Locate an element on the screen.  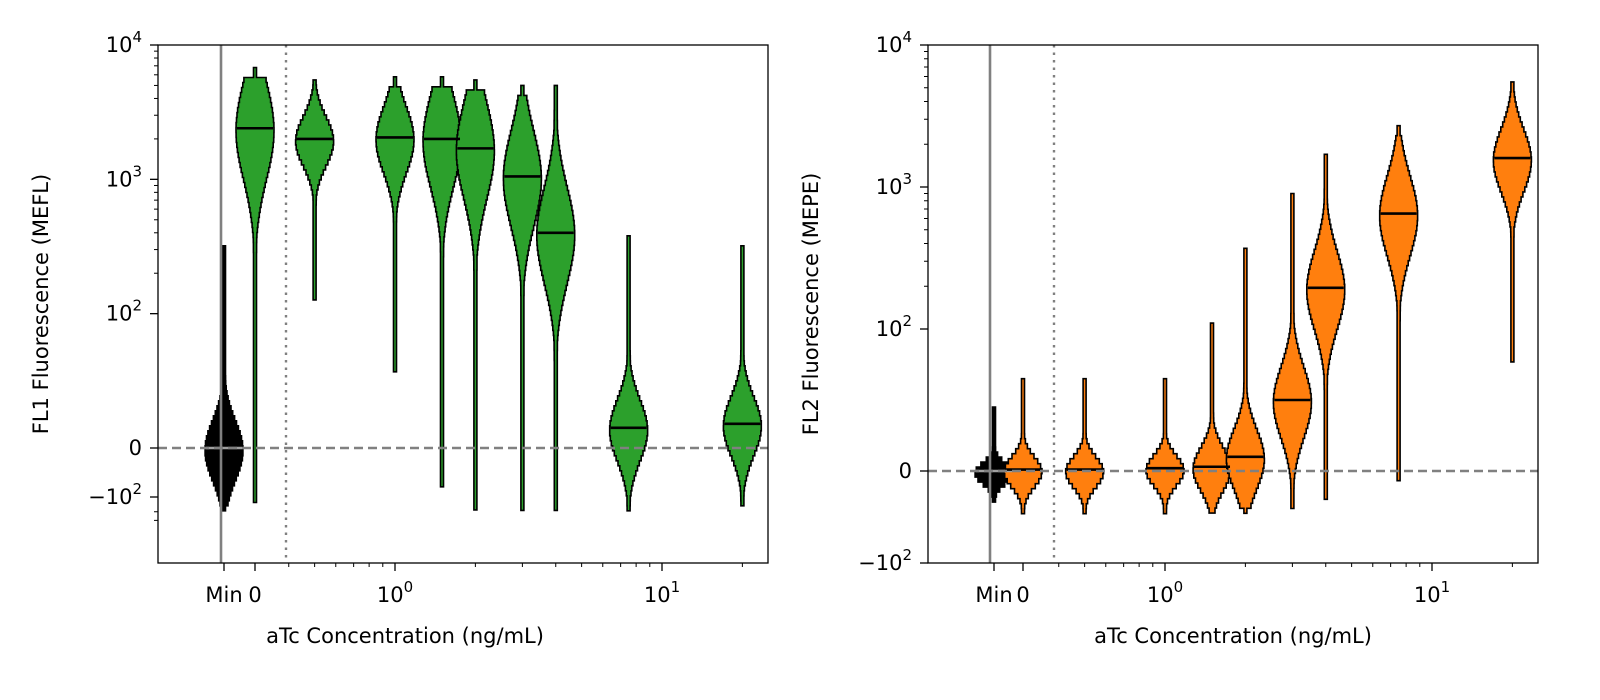
y-axis-label: FL2 Fluorescence (MEPE) is located at coordinates (811, 304).